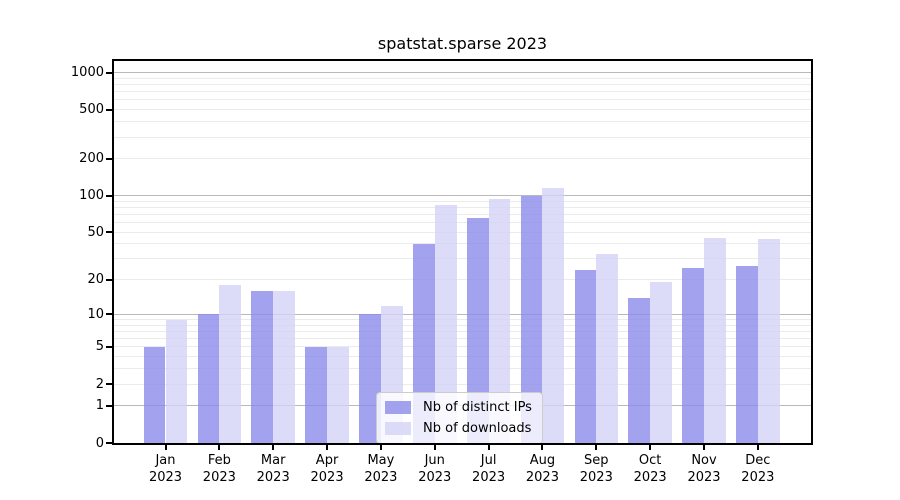  What do you see at coordinates (99, 443) in the screenshot?
I see `y-tick-label: 0` at bounding box center [99, 443].